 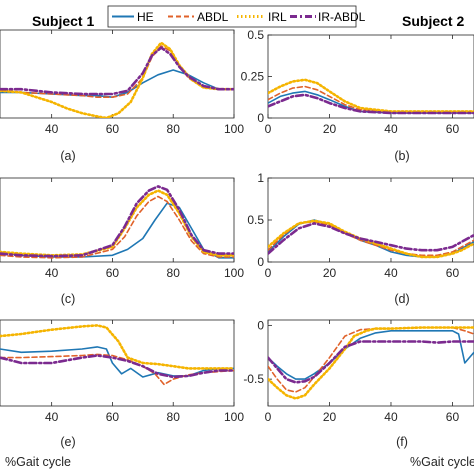 What do you see at coordinates (67, 442) in the screenshot?
I see `panel-label-e: (e)` at bounding box center [67, 442].